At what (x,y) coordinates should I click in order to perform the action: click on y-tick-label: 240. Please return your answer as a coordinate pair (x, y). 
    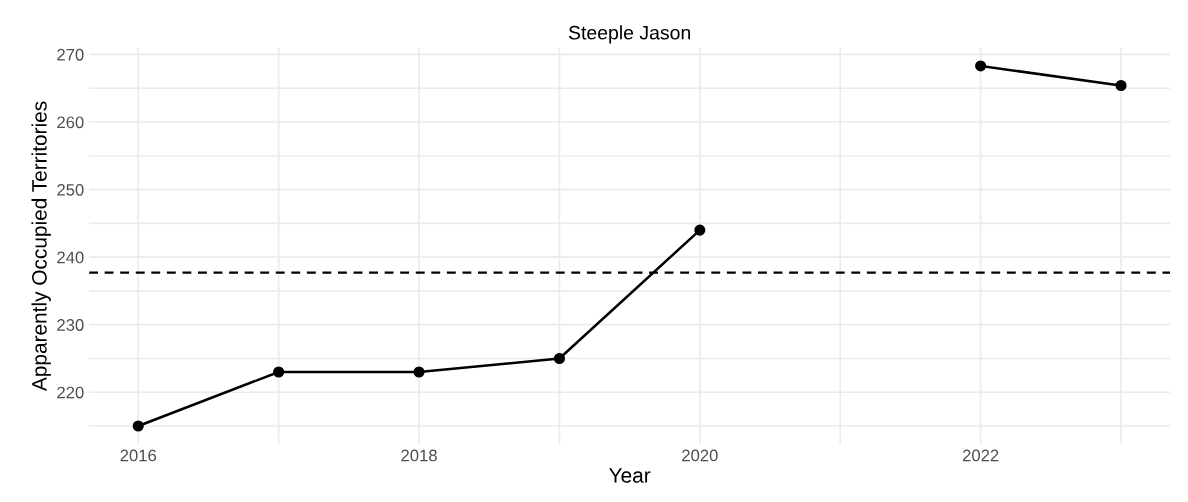
    Looking at the image, I should click on (70, 257).